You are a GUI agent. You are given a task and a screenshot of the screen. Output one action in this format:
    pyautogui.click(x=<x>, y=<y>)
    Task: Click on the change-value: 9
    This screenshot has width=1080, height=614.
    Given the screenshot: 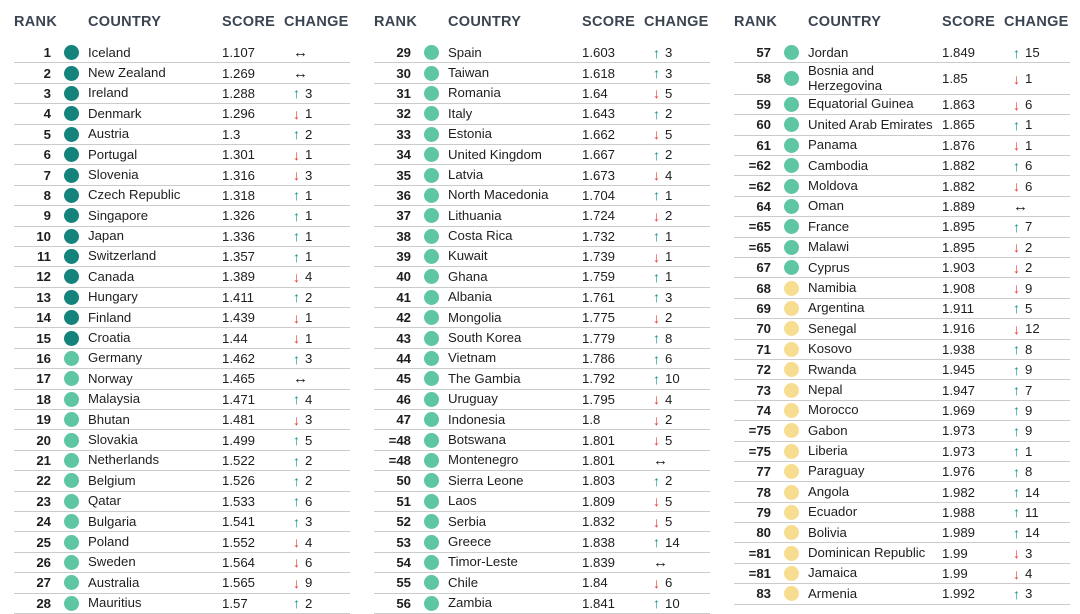 What is the action you would take?
    pyautogui.click(x=1029, y=370)
    